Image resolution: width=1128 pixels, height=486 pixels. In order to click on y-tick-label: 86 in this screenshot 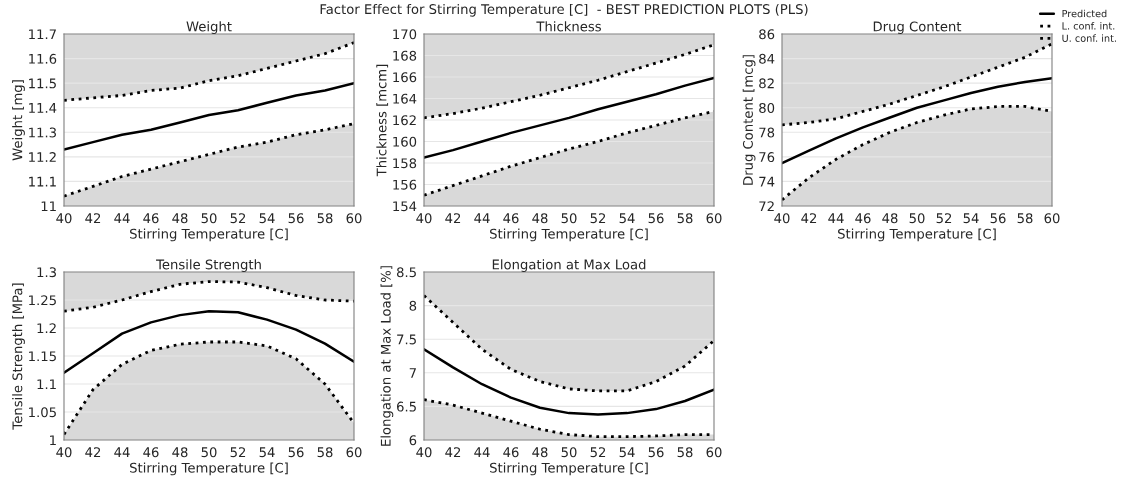, I will do `click(767, 34)`.